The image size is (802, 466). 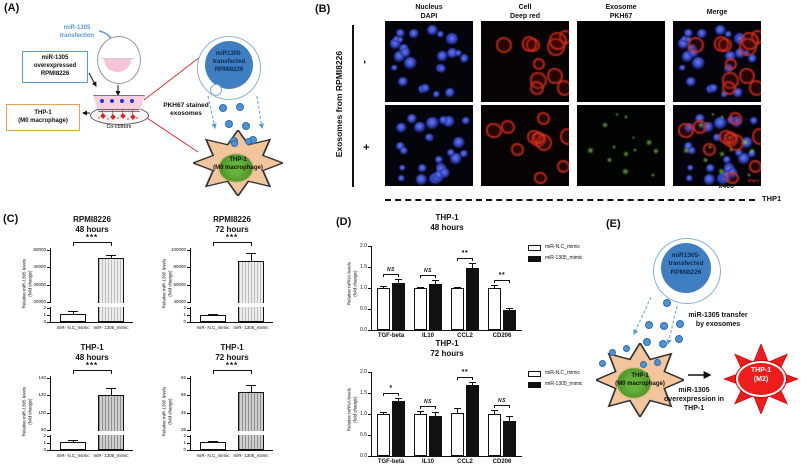 I want to click on chart-title: RPMI8226 48 hours, so click(x=92, y=225).